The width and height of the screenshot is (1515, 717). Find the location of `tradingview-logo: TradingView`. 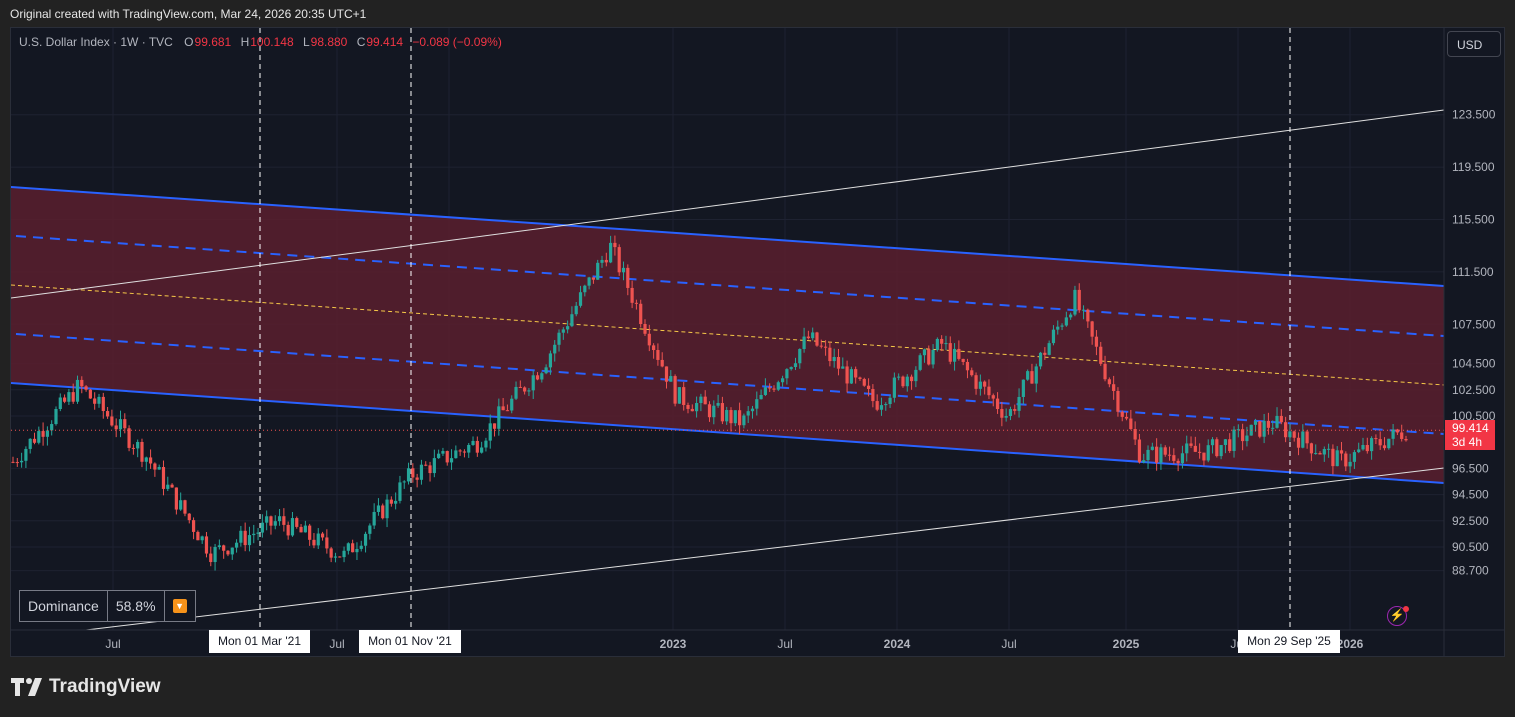

tradingview-logo: TradingView is located at coordinates (86, 687).